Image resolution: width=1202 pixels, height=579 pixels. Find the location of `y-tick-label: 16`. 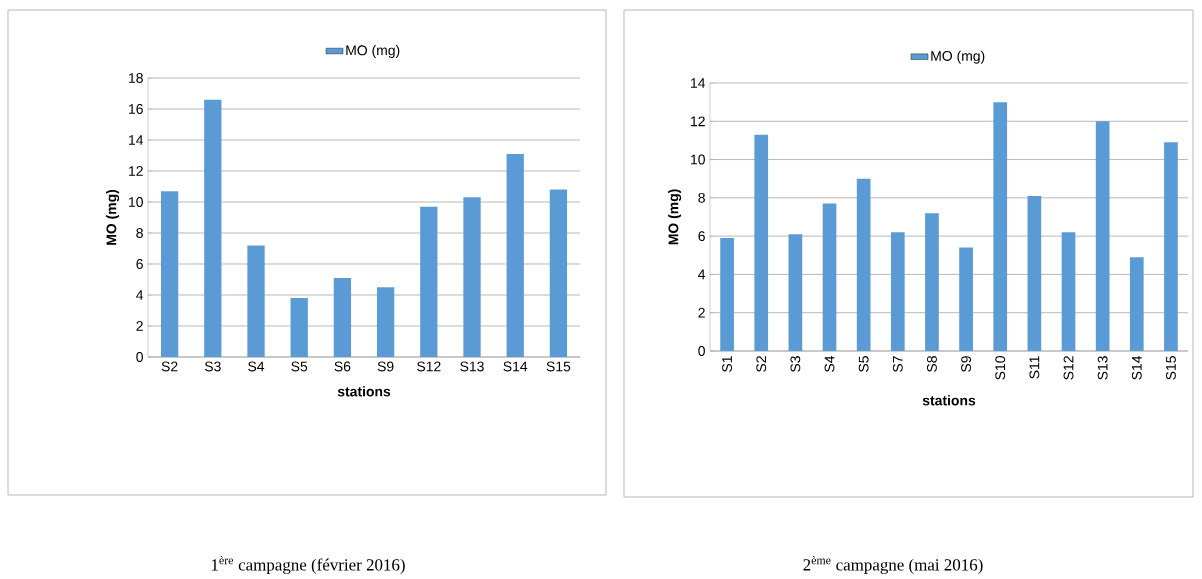

y-tick-label: 16 is located at coordinates (136, 109).